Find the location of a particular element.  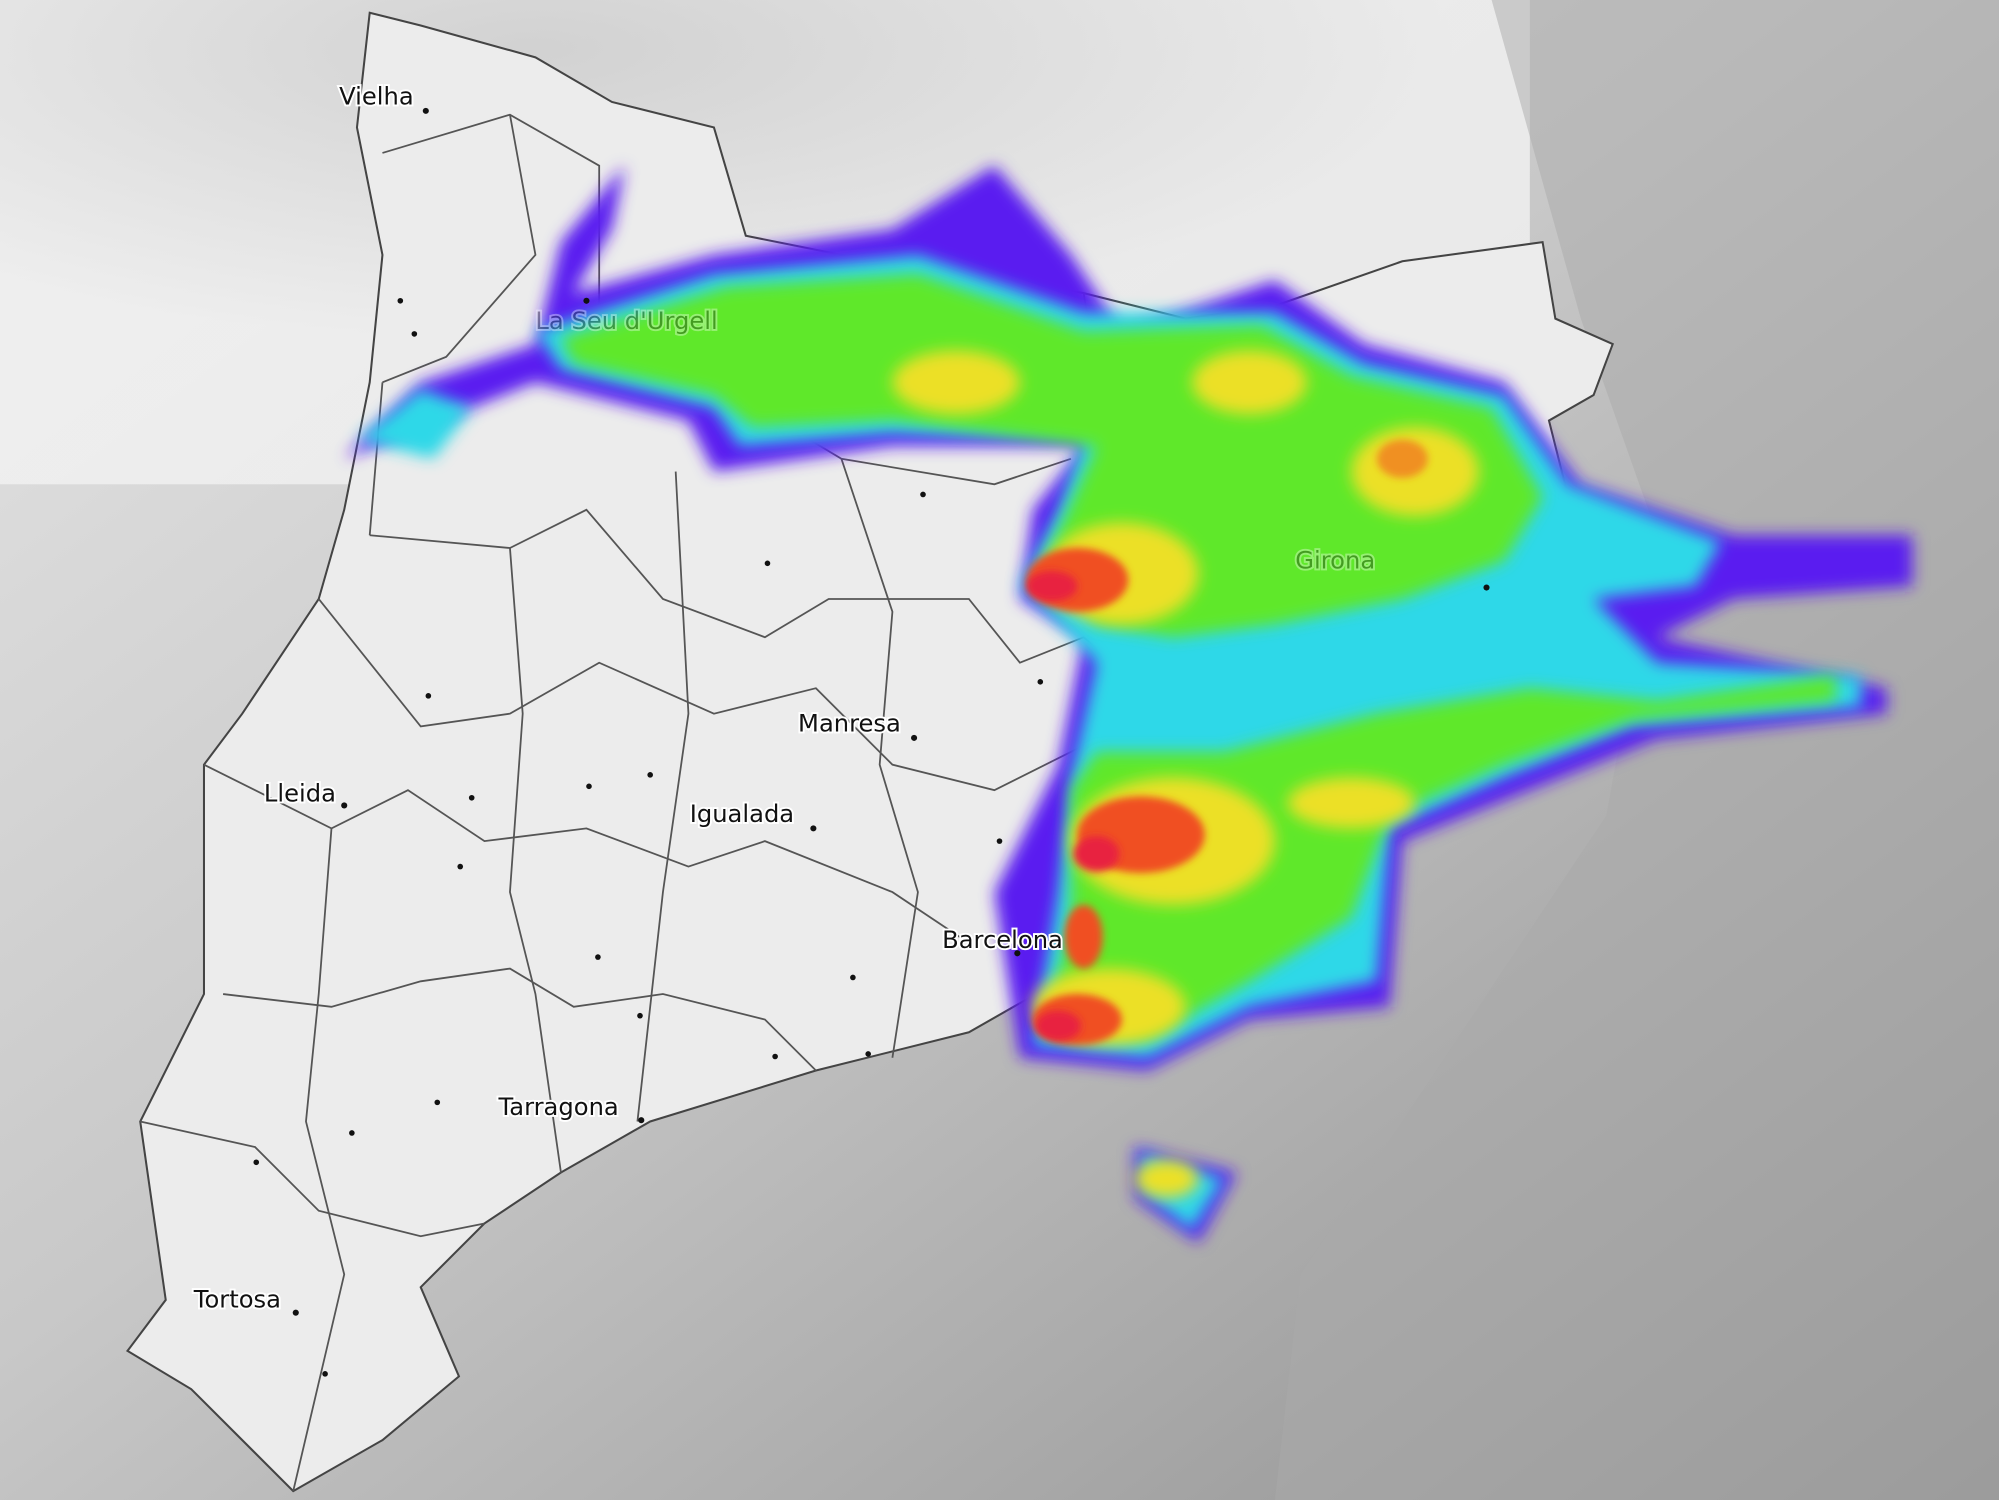

city-label: Barcelona is located at coordinates (1002, 940).